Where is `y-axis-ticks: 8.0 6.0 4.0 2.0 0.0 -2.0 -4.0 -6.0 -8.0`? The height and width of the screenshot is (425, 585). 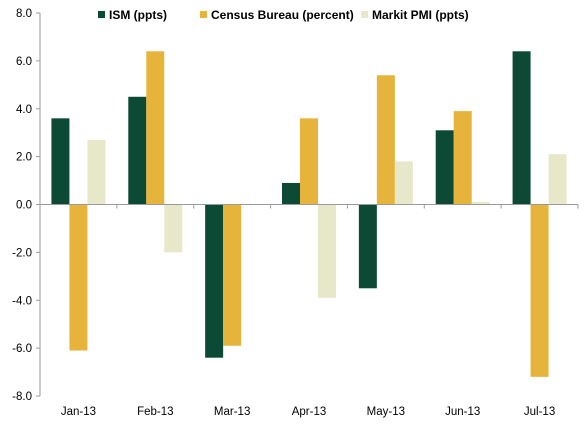
y-axis-ticks: 8.0 6.0 4.0 2.0 0.0 -2.0 -4.0 -6.0 -8.0 is located at coordinates (26, 205).